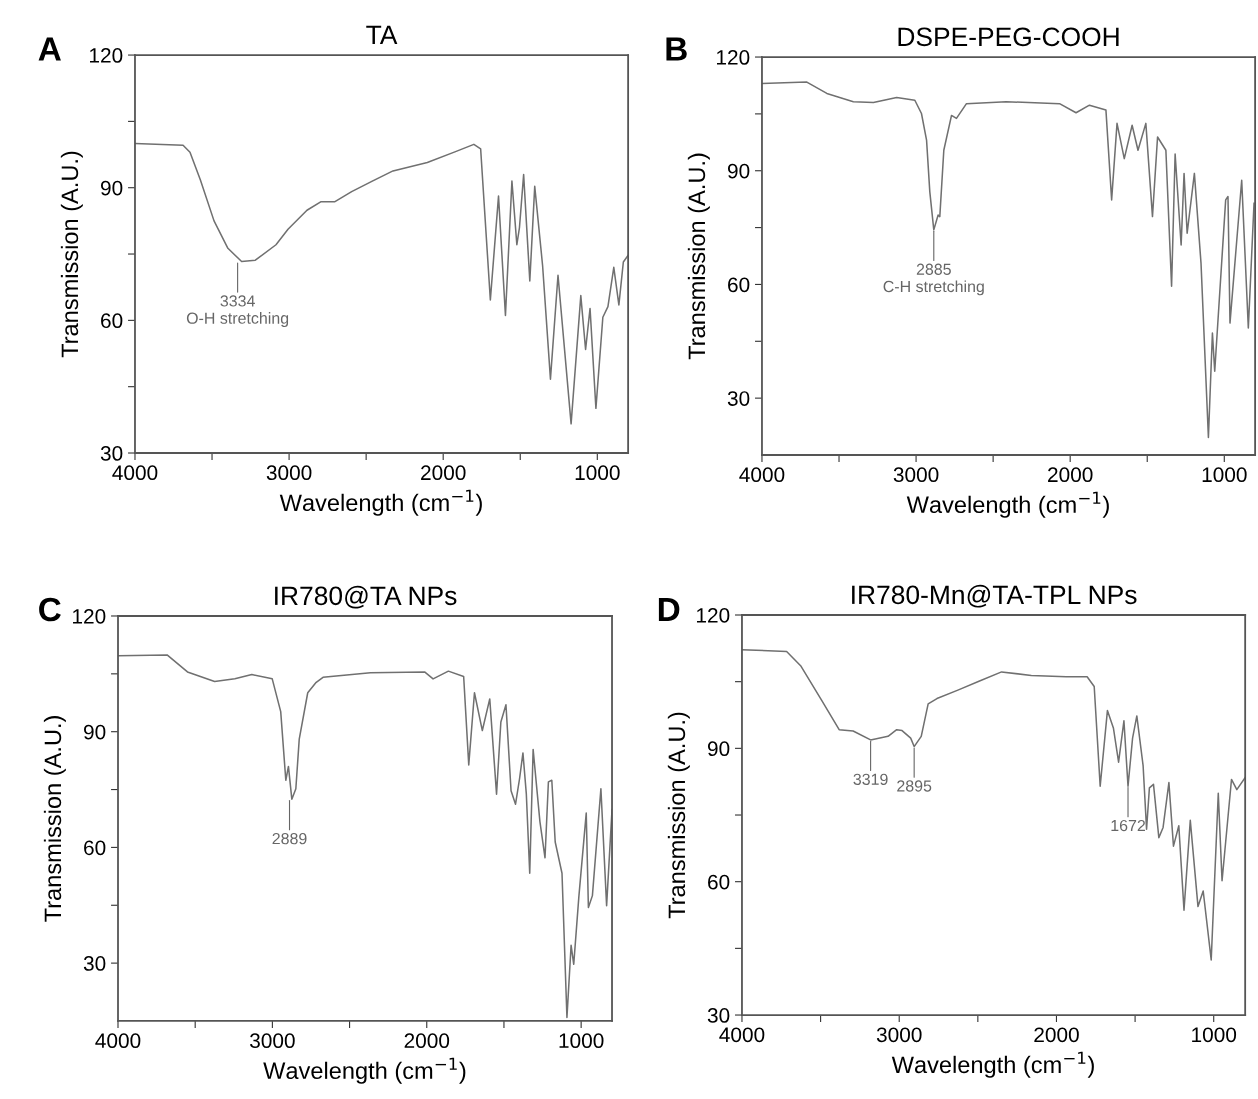 This screenshot has width=1258, height=1099. I want to click on chart-title: TA, so click(382, 34).